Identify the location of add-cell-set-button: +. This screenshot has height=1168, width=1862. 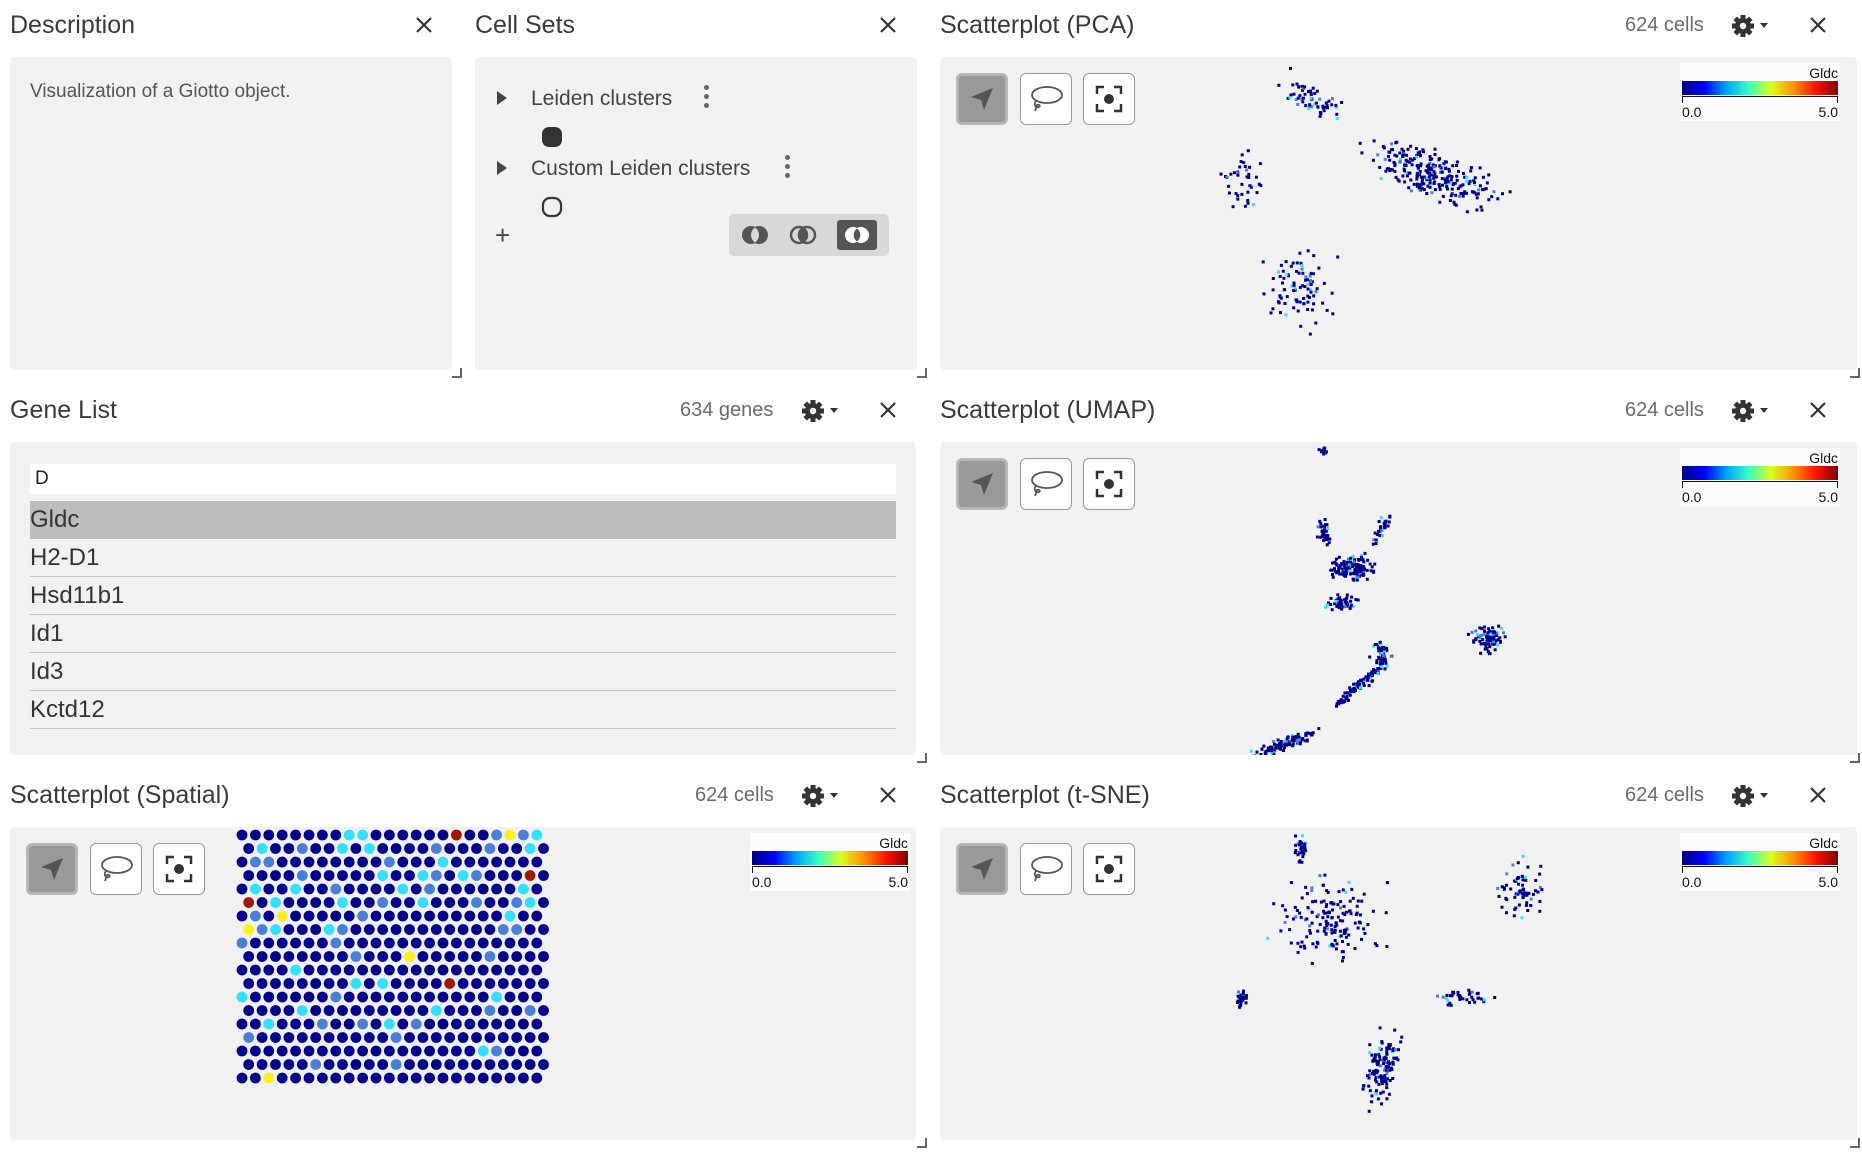
(503, 235).